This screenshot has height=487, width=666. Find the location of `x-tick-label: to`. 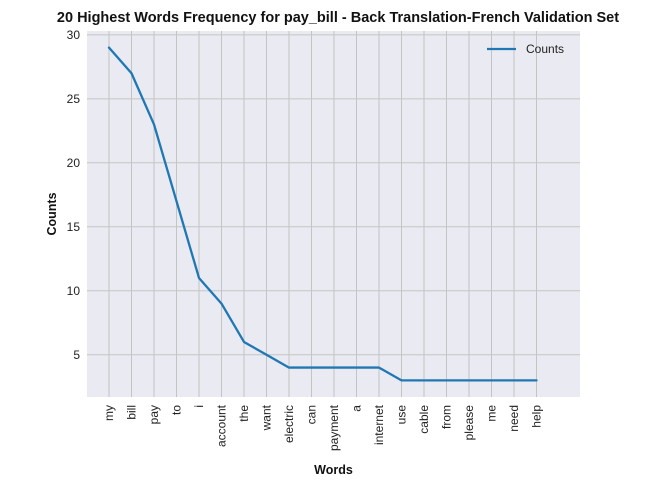

x-tick-label: to is located at coordinates (177, 410).